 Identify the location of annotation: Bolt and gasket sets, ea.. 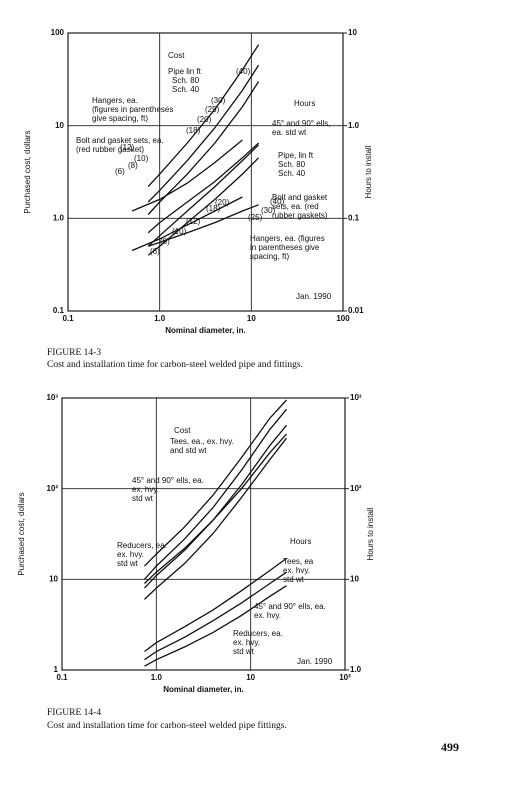
(120, 140).